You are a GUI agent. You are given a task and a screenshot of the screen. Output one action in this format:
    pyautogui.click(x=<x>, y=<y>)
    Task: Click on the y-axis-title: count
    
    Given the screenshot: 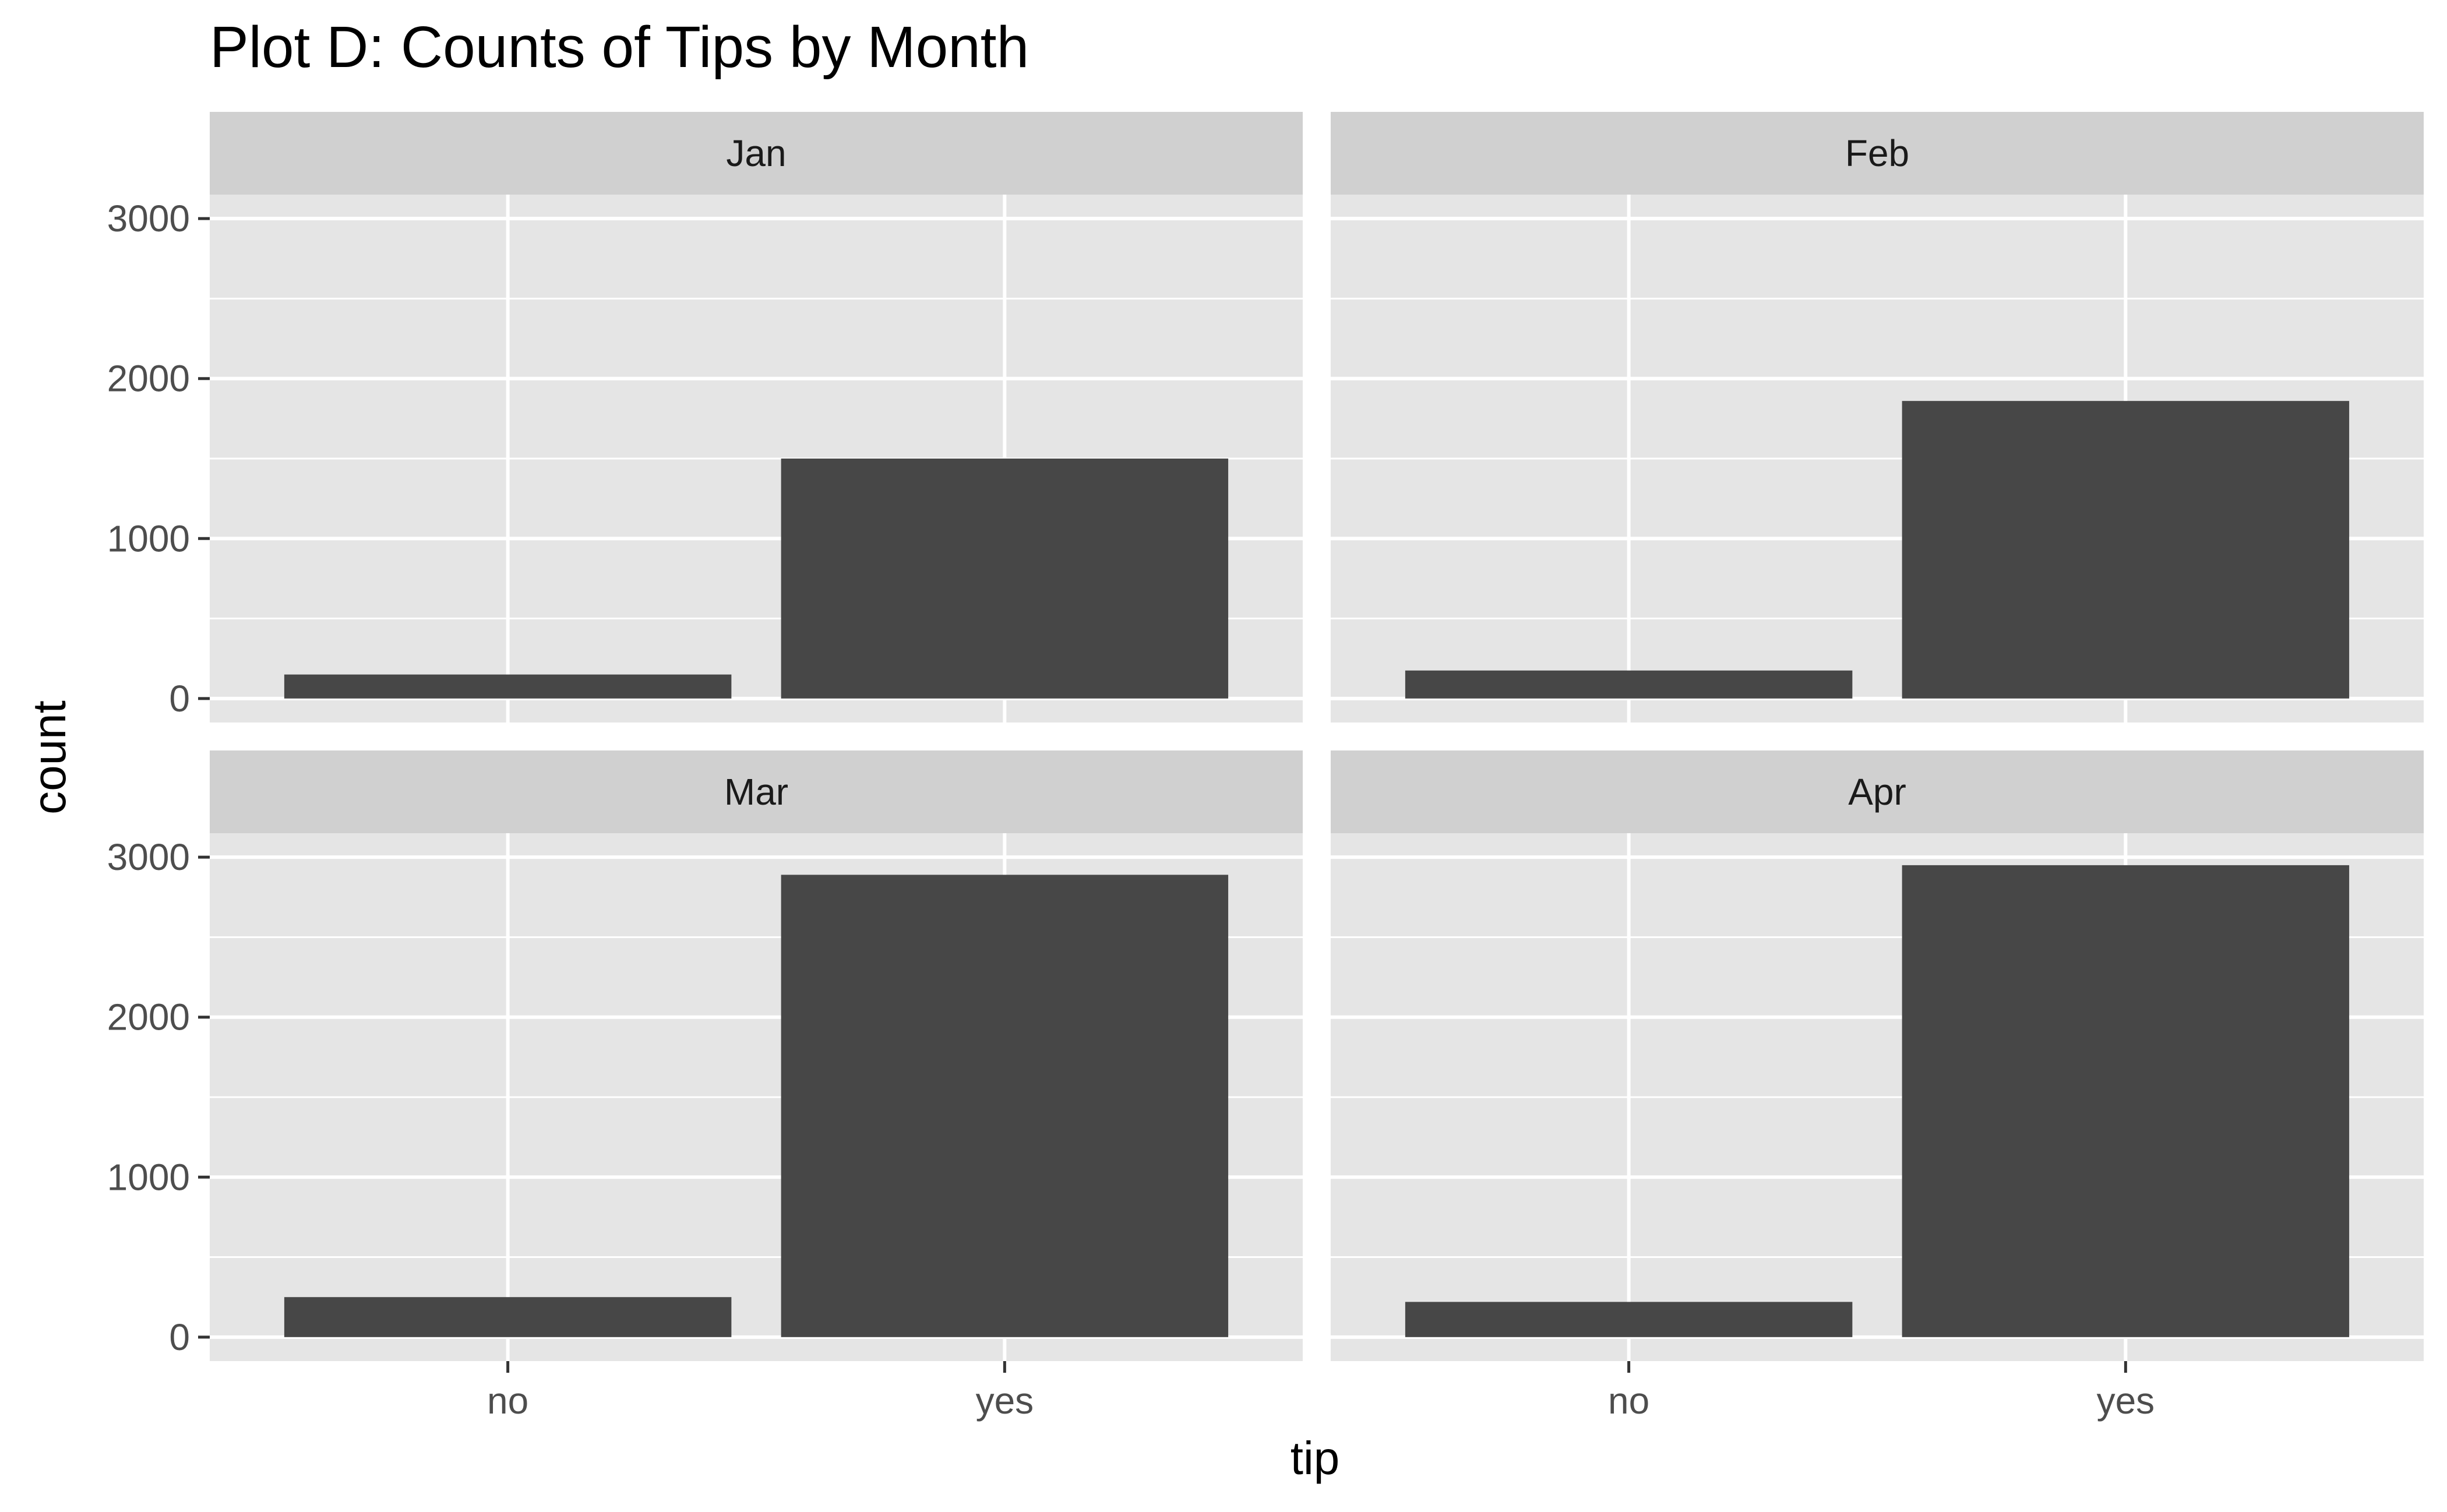 What is the action you would take?
    pyautogui.click(x=49, y=757)
    